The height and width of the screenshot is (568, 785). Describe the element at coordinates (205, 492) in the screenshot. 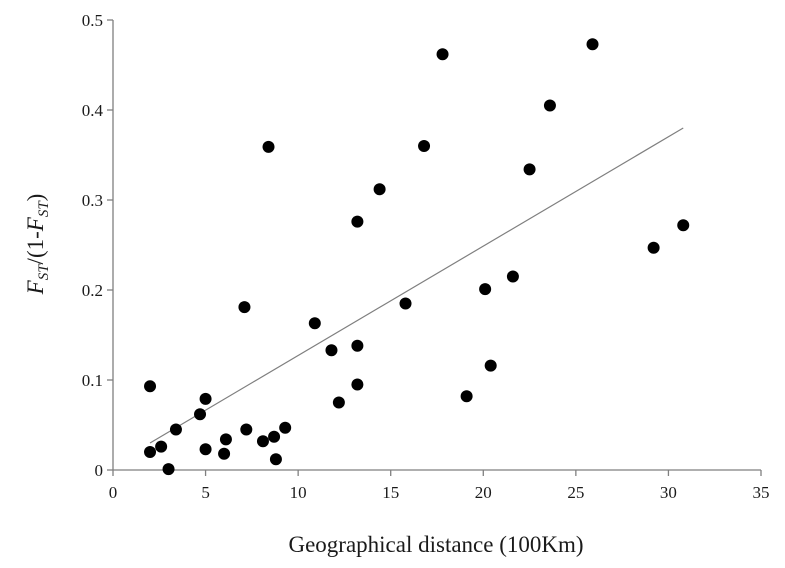

I see `x-tick-label: 5` at that location.